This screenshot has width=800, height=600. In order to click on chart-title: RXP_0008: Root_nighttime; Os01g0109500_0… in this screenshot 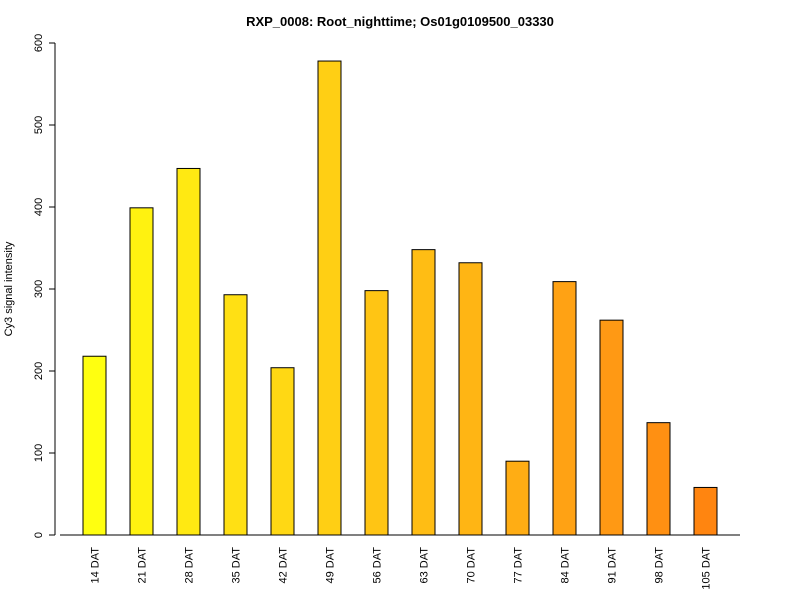, I will do `click(400, 21)`.